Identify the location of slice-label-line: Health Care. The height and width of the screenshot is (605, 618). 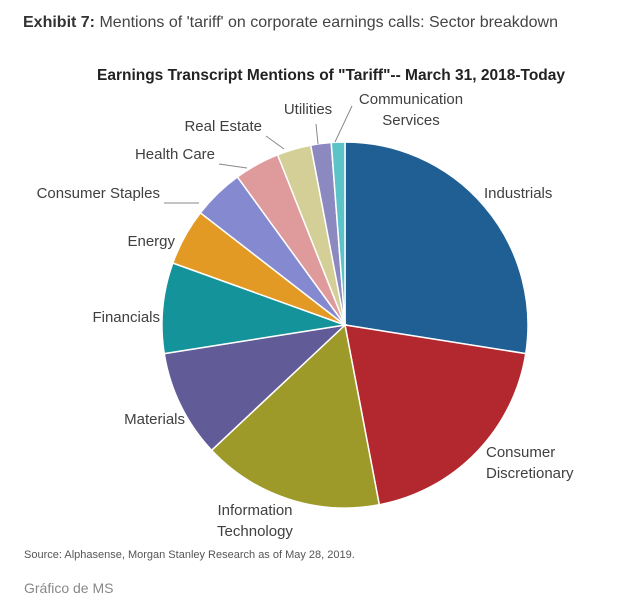
(175, 154).